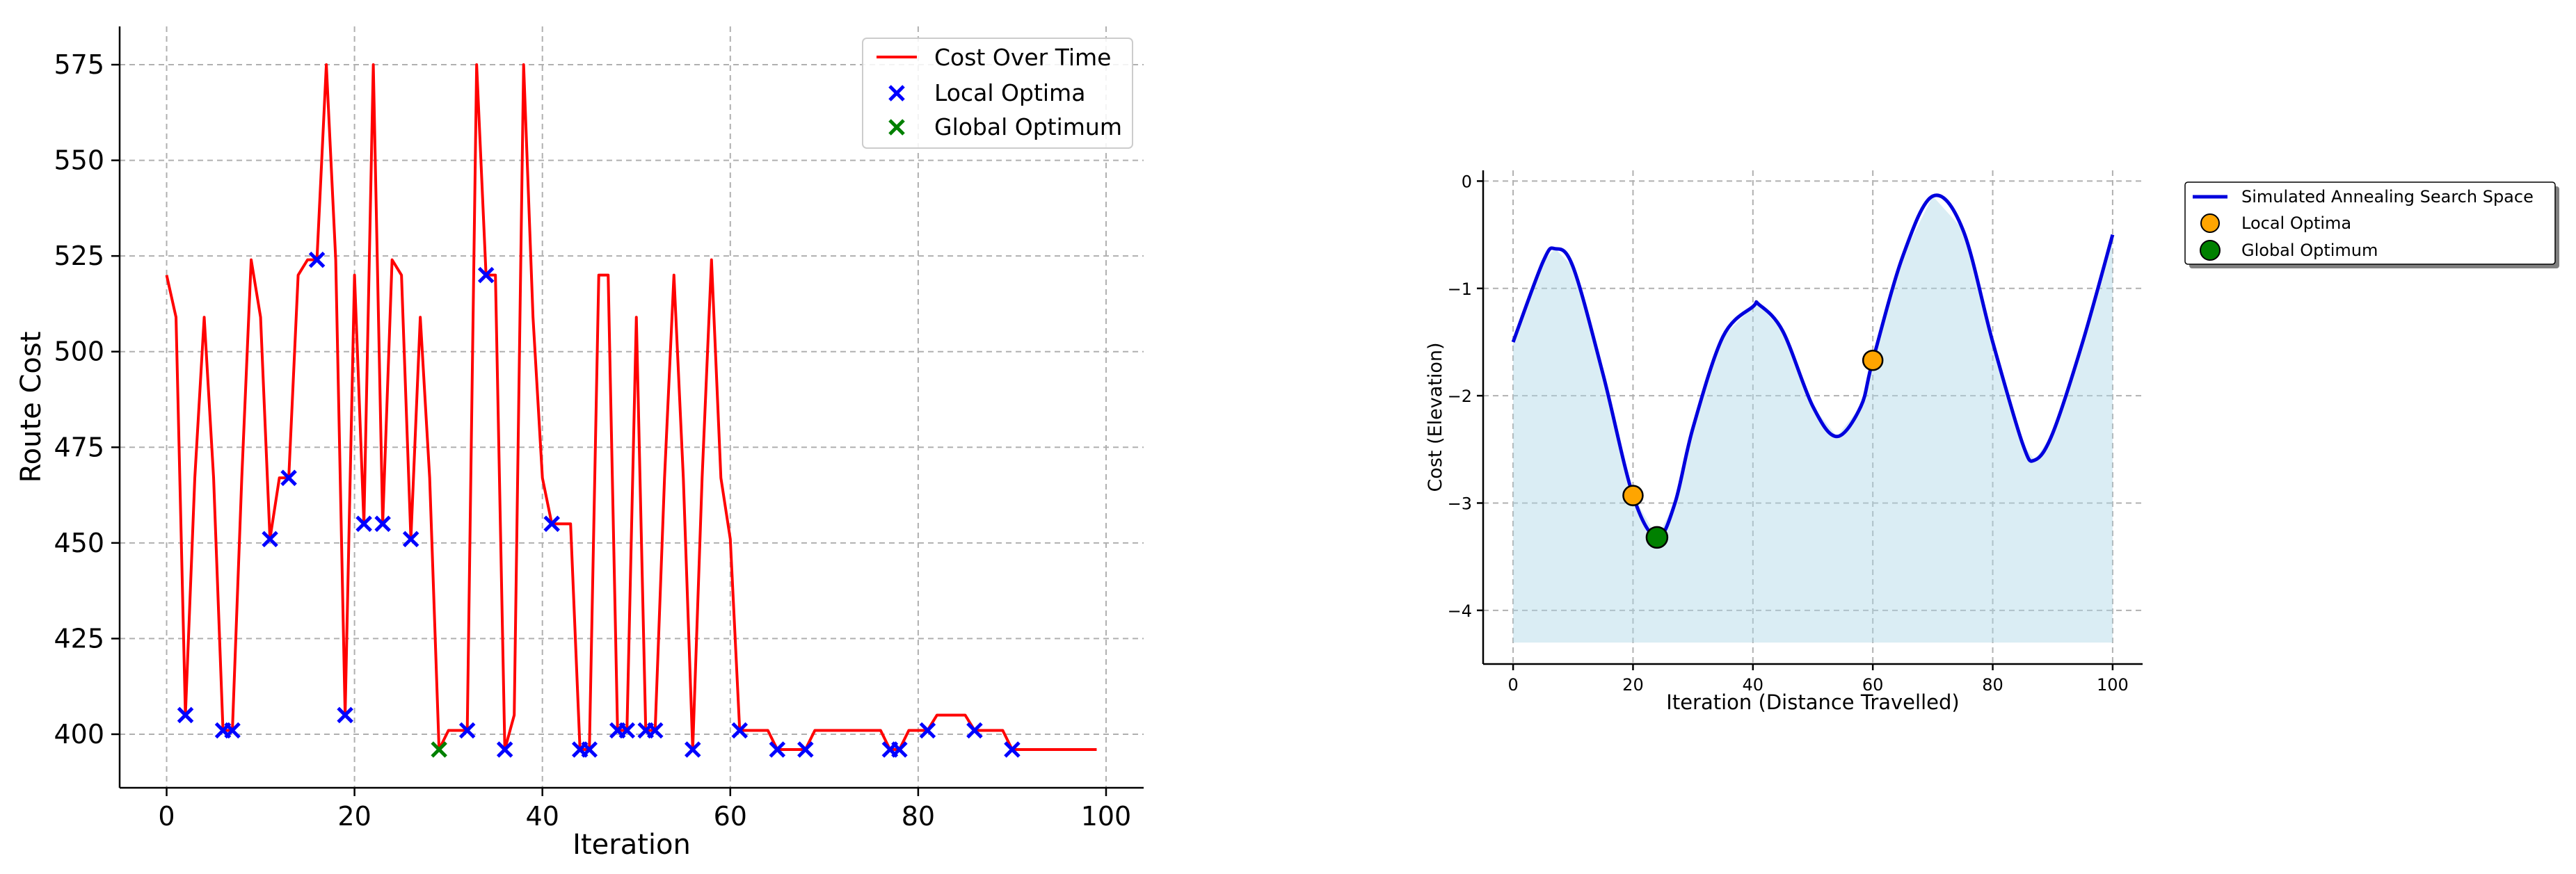 The width and height of the screenshot is (2576, 874). Describe the element at coordinates (79, 447) in the screenshot. I see `y-tick-label: 475` at that location.